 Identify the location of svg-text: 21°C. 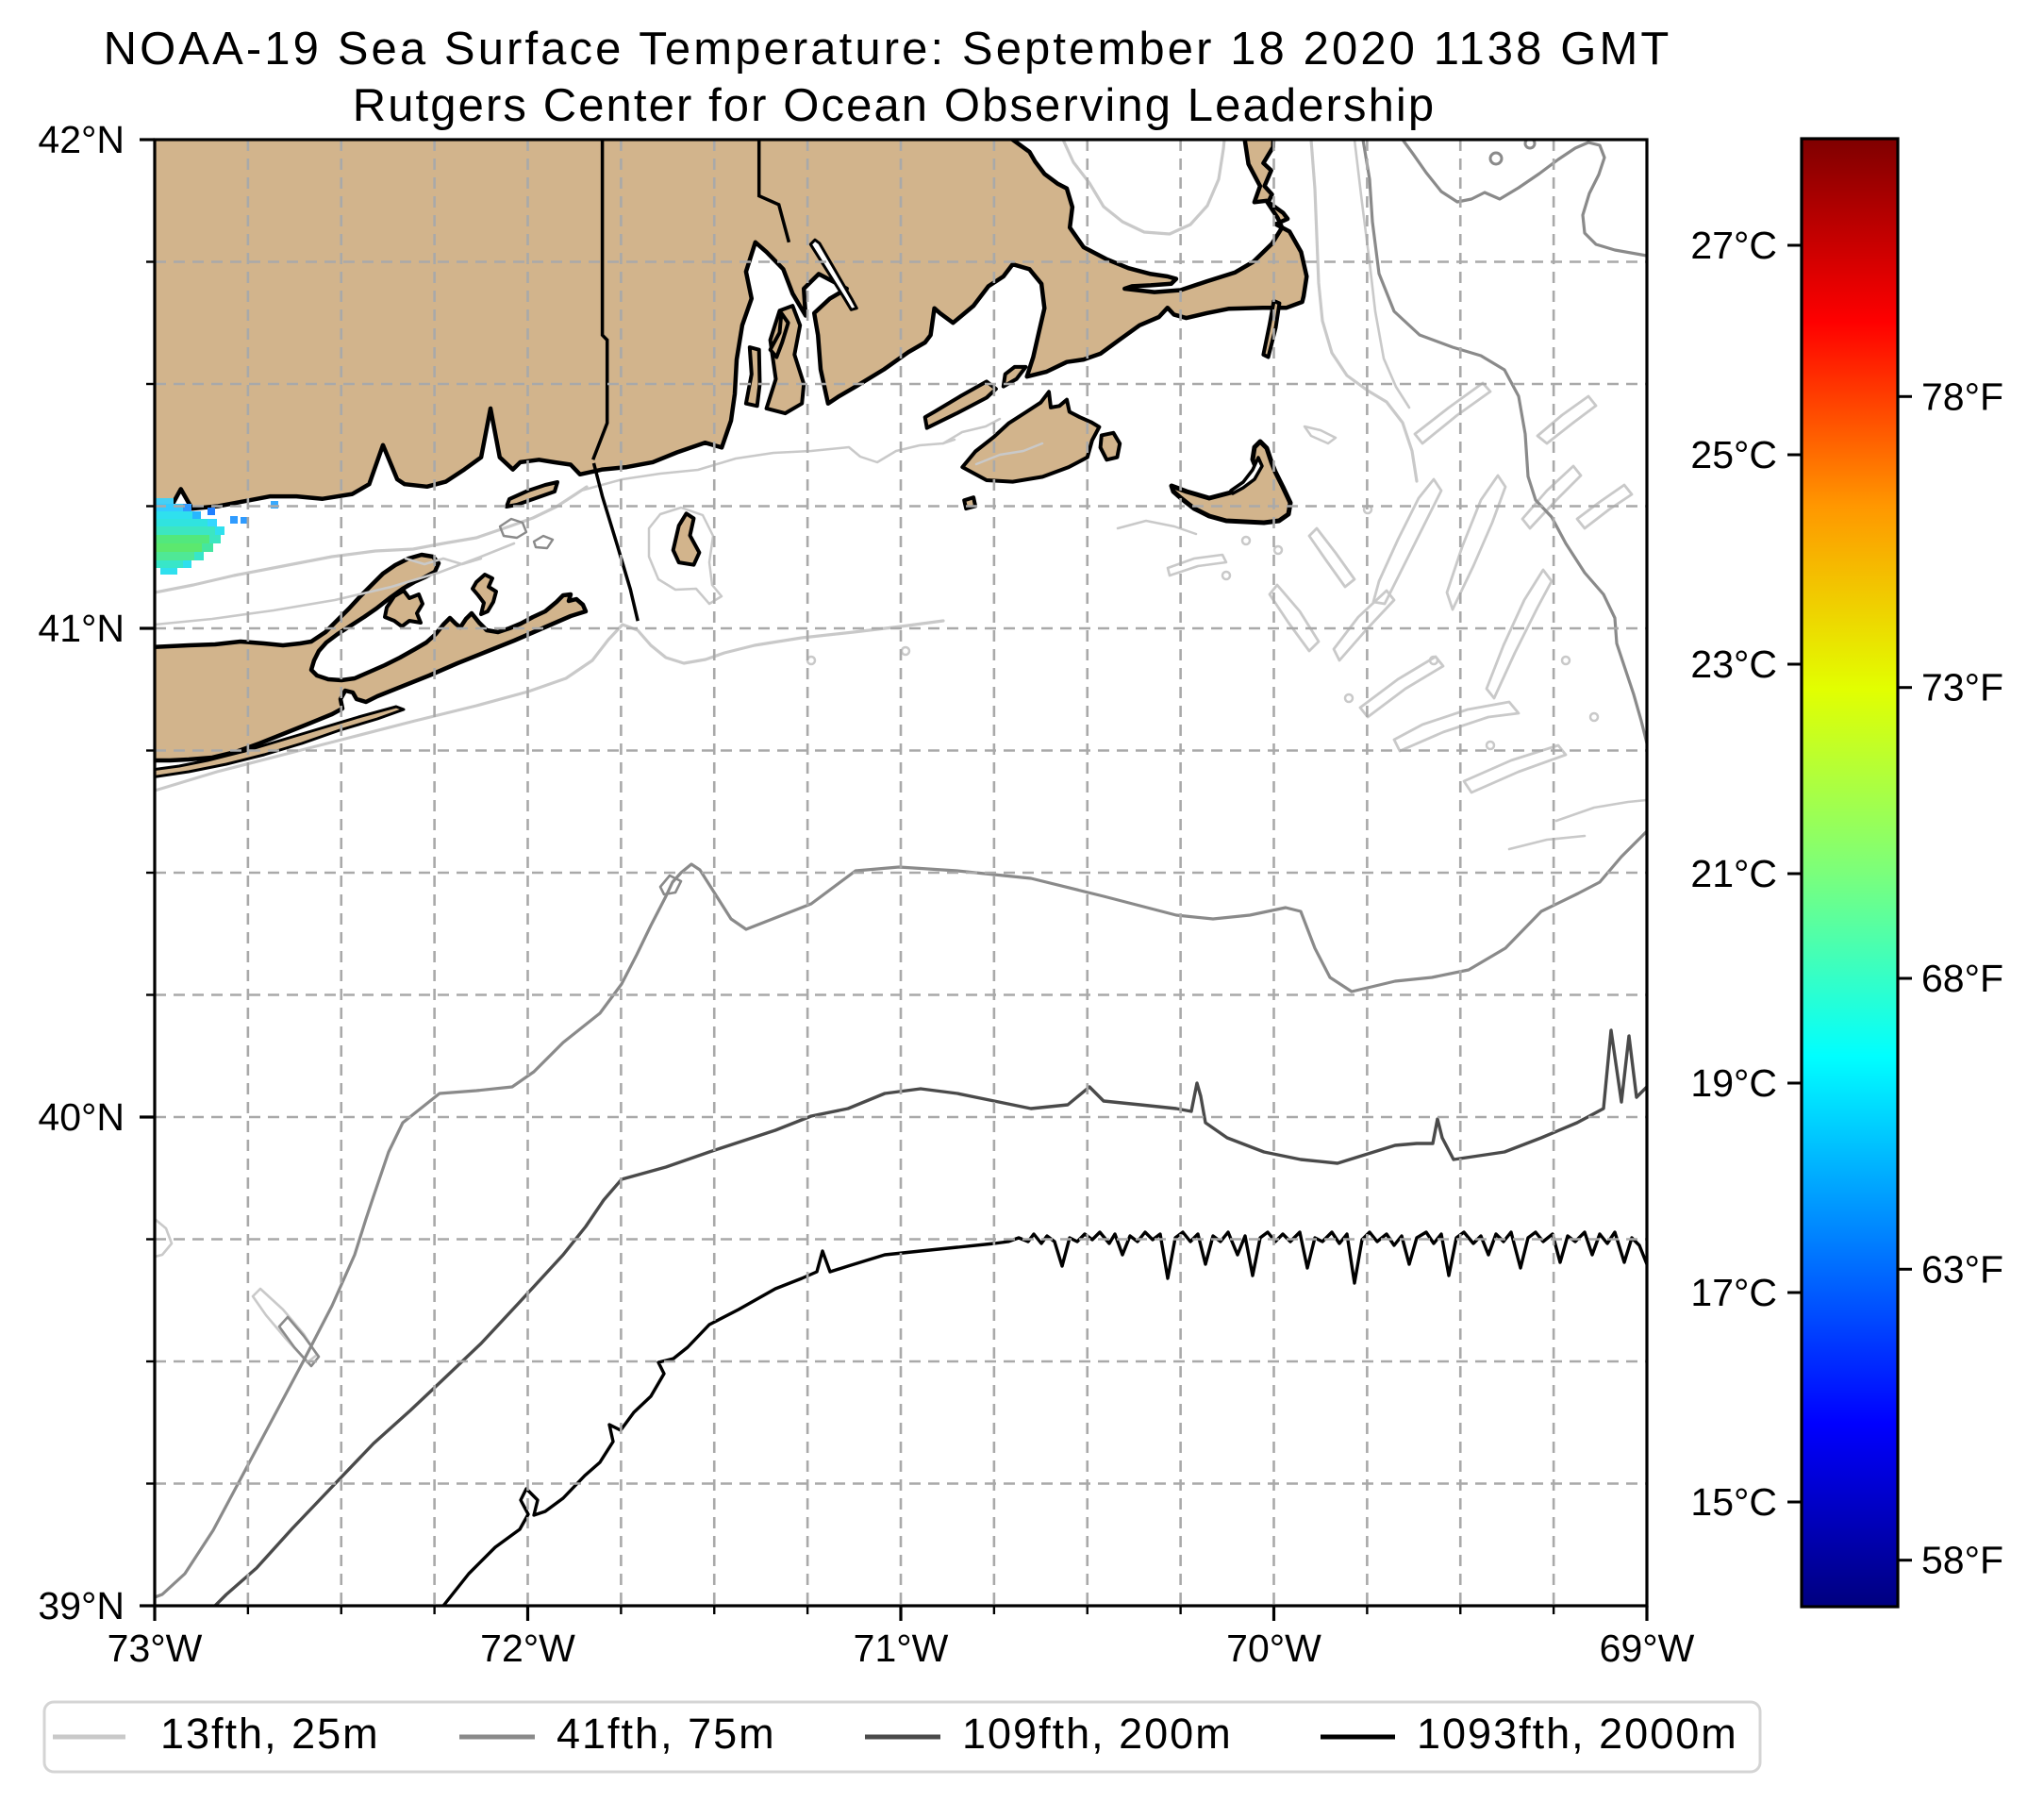
(1734, 873).